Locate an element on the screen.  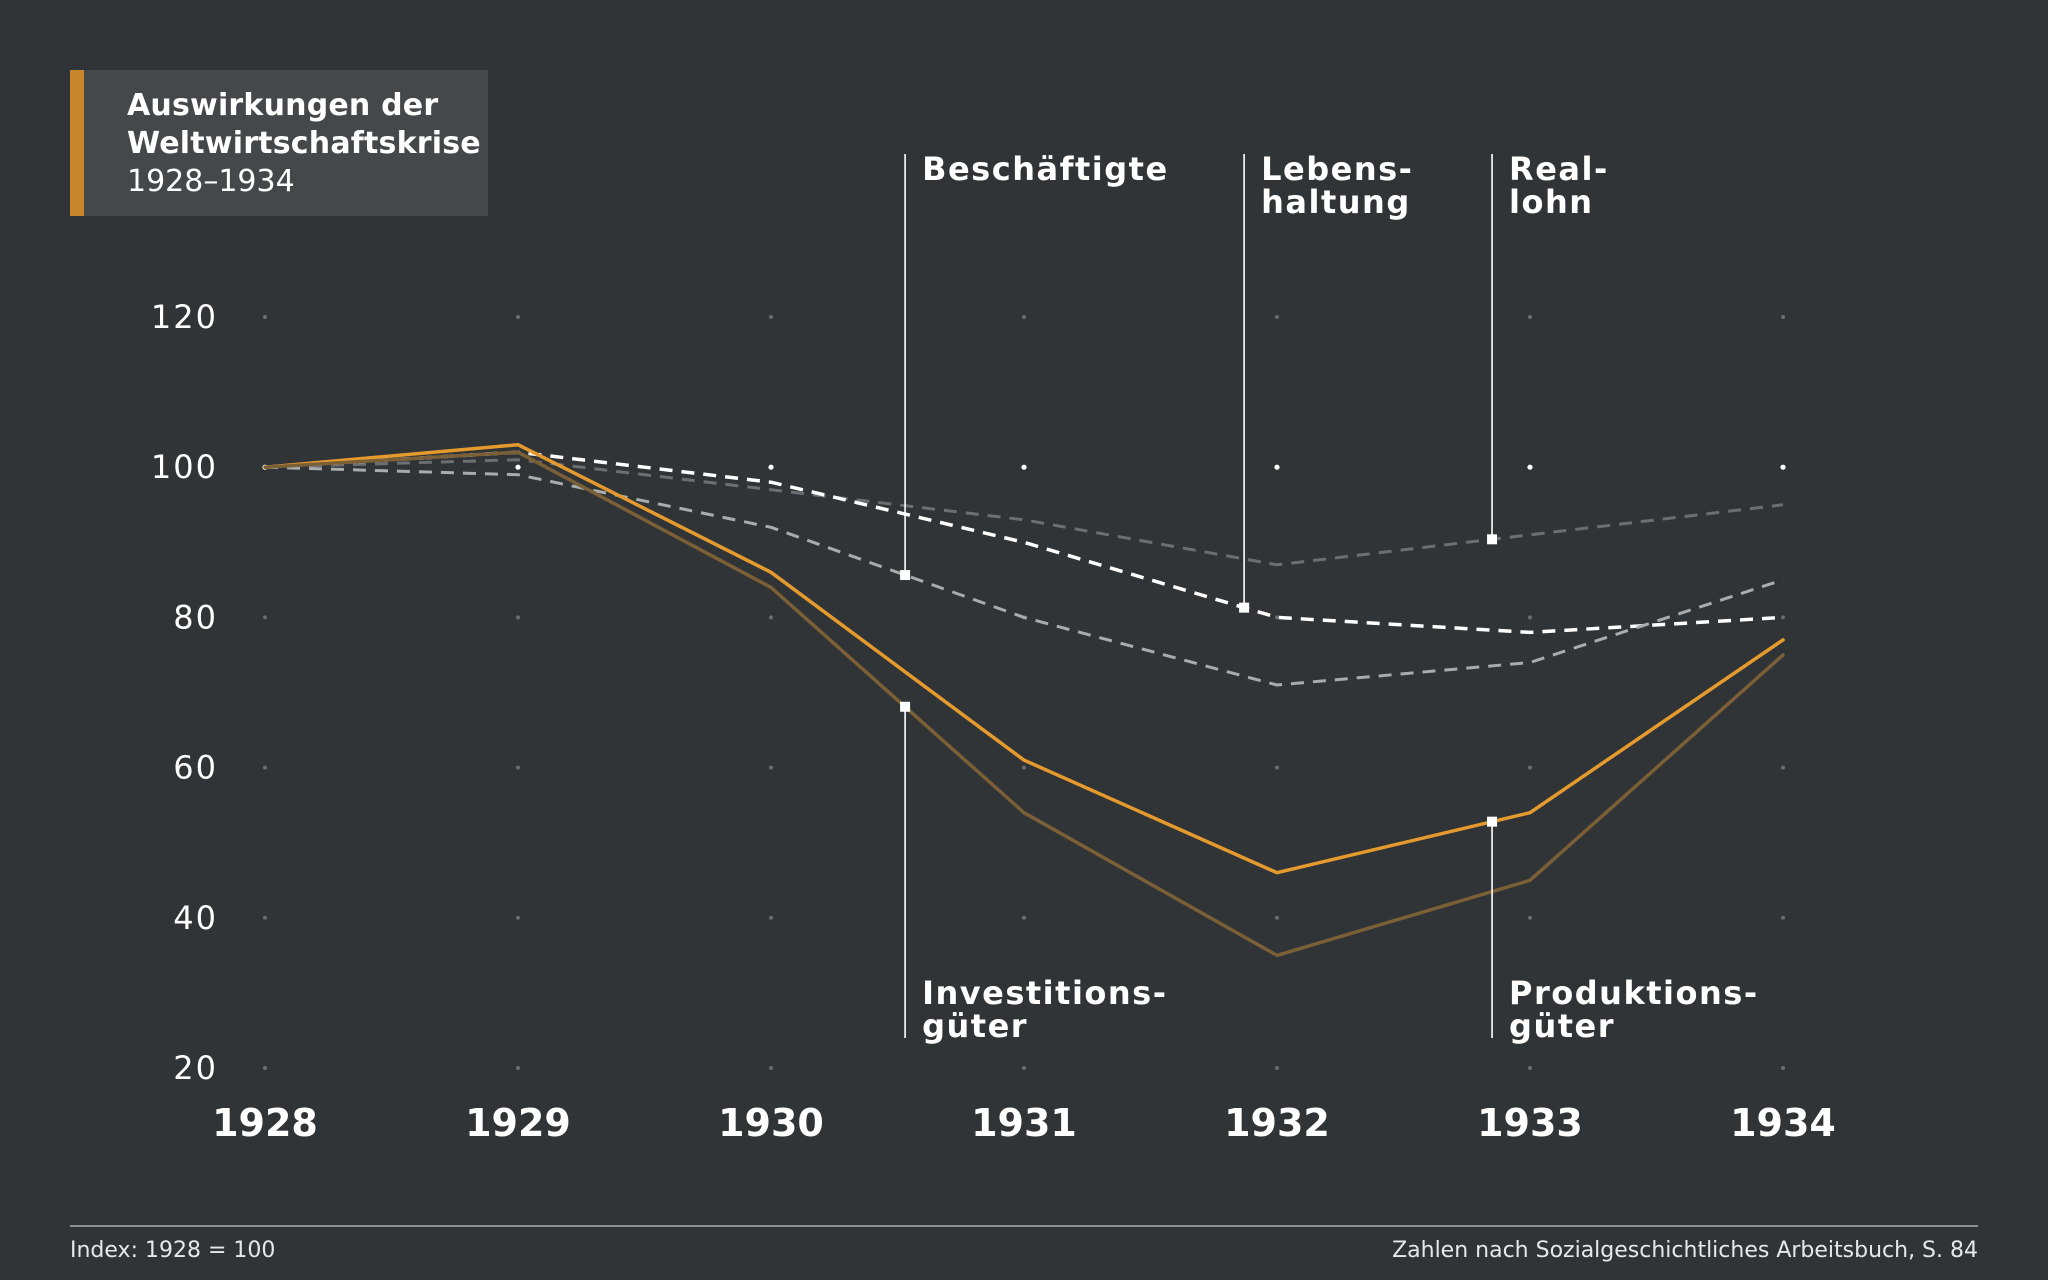
x-tick-label: 1928 is located at coordinates (265, 1123).